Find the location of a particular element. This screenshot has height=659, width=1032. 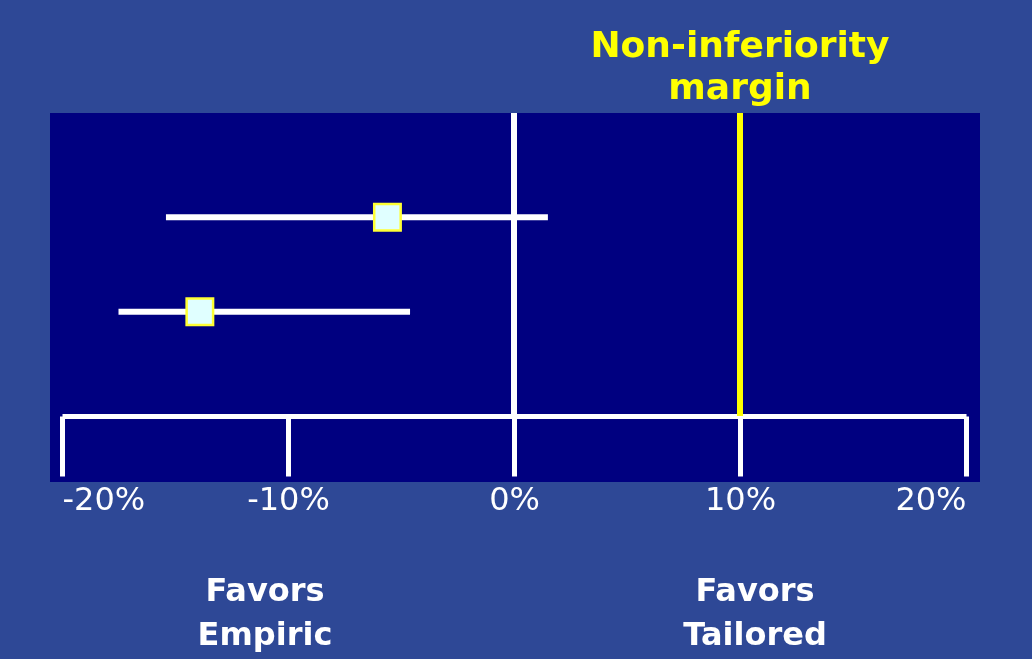

x-tick-label: -10% is located at coordinates (288, 498).